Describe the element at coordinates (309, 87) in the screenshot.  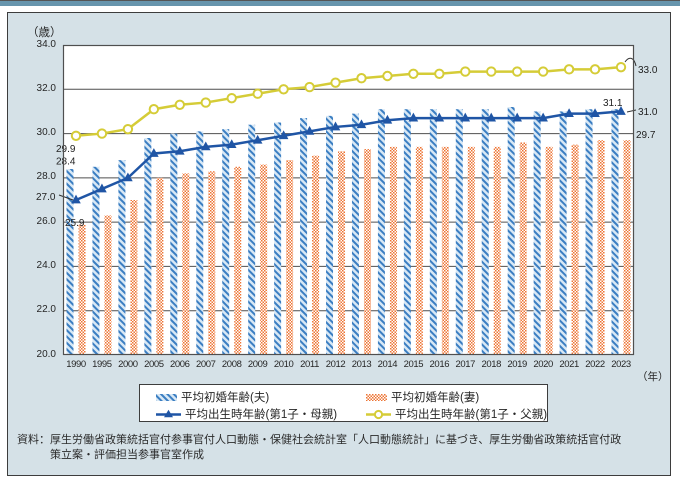
I see `marker-father-2011` at that location.